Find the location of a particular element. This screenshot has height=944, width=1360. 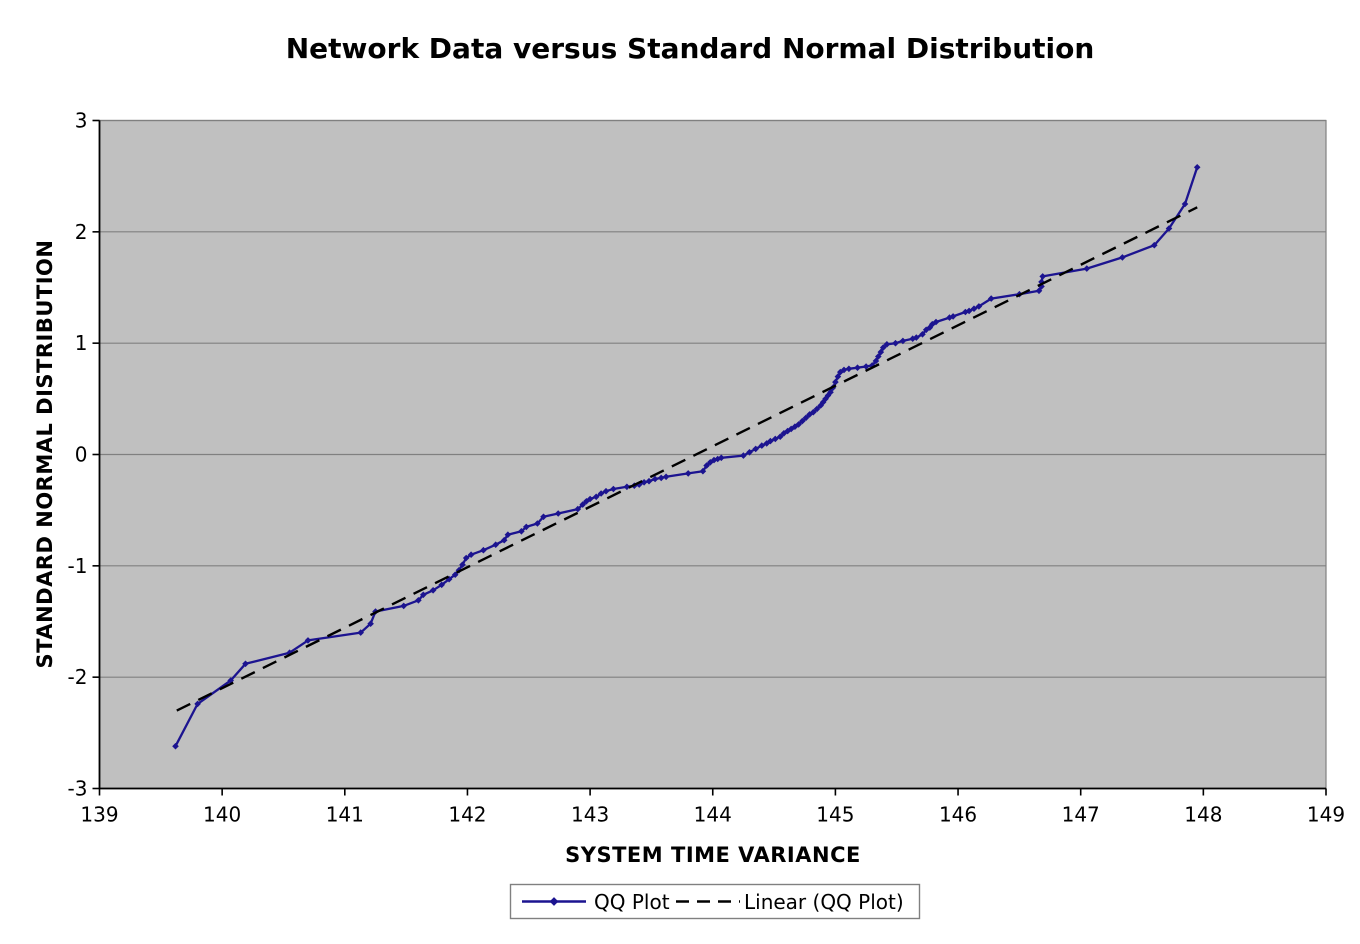

y-tick-label-0: 0 is located at coordinates (81, 455).